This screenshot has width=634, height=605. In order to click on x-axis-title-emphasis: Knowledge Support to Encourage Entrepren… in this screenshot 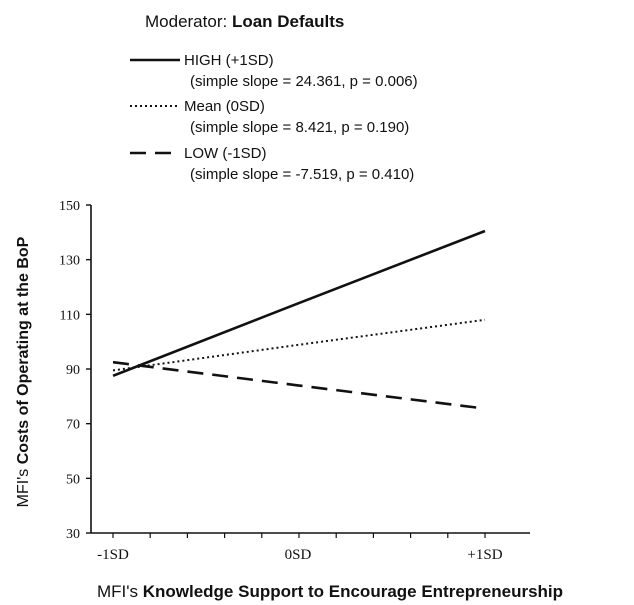, I will do `click(353, 591)`.